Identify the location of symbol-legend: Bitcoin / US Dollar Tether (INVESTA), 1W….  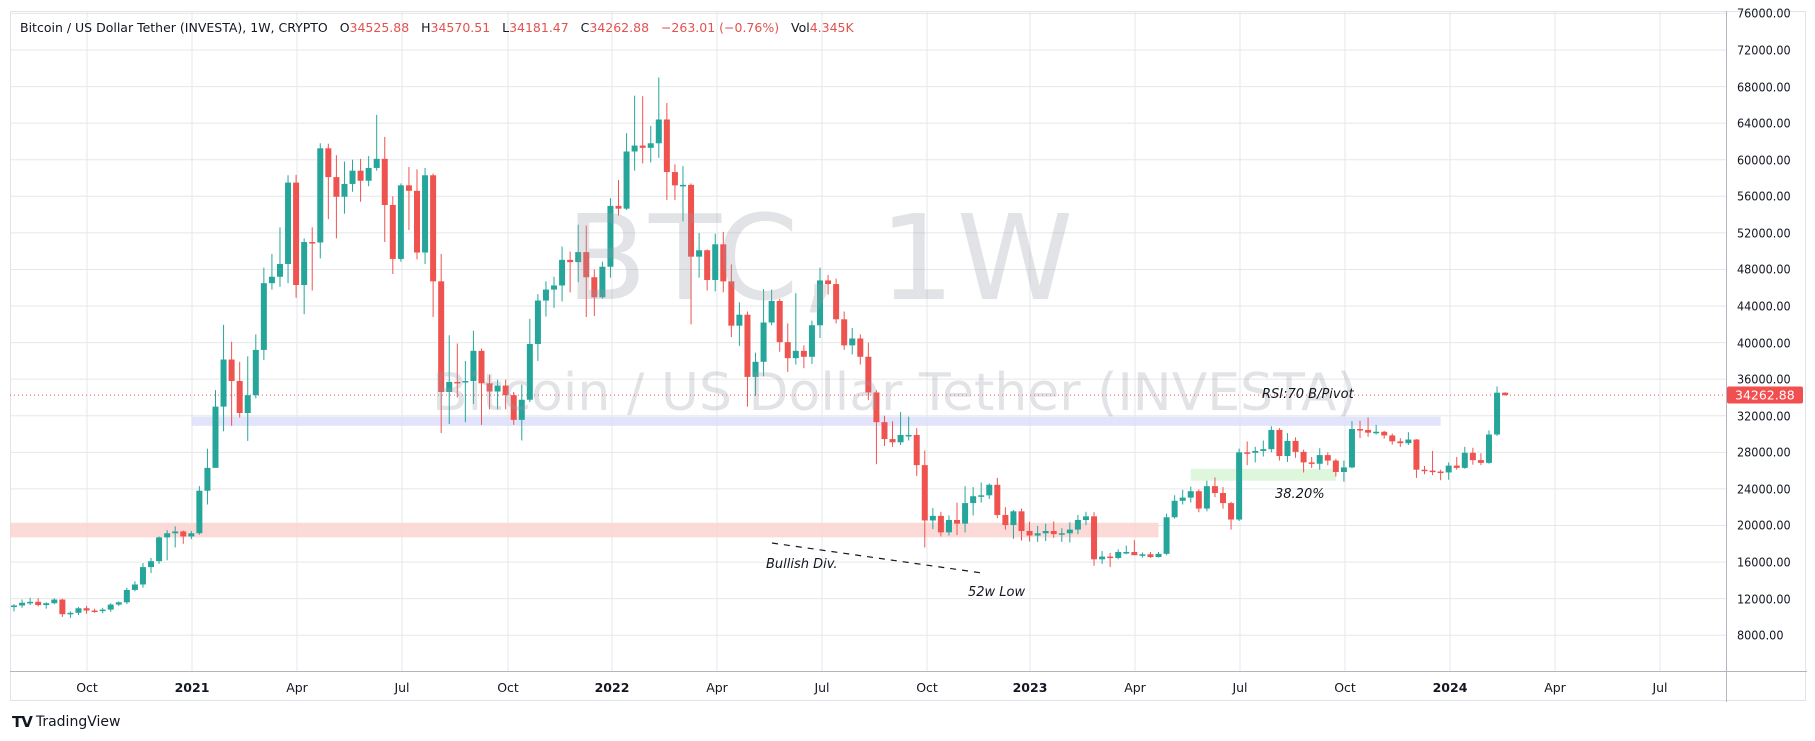
(437, 27).